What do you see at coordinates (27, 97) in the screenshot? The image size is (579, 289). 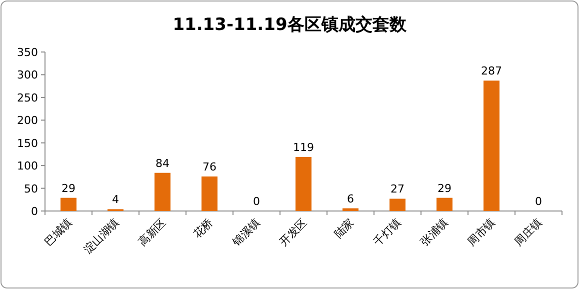 I see `y-tick-label: 250` at bounding box center [27, 97].